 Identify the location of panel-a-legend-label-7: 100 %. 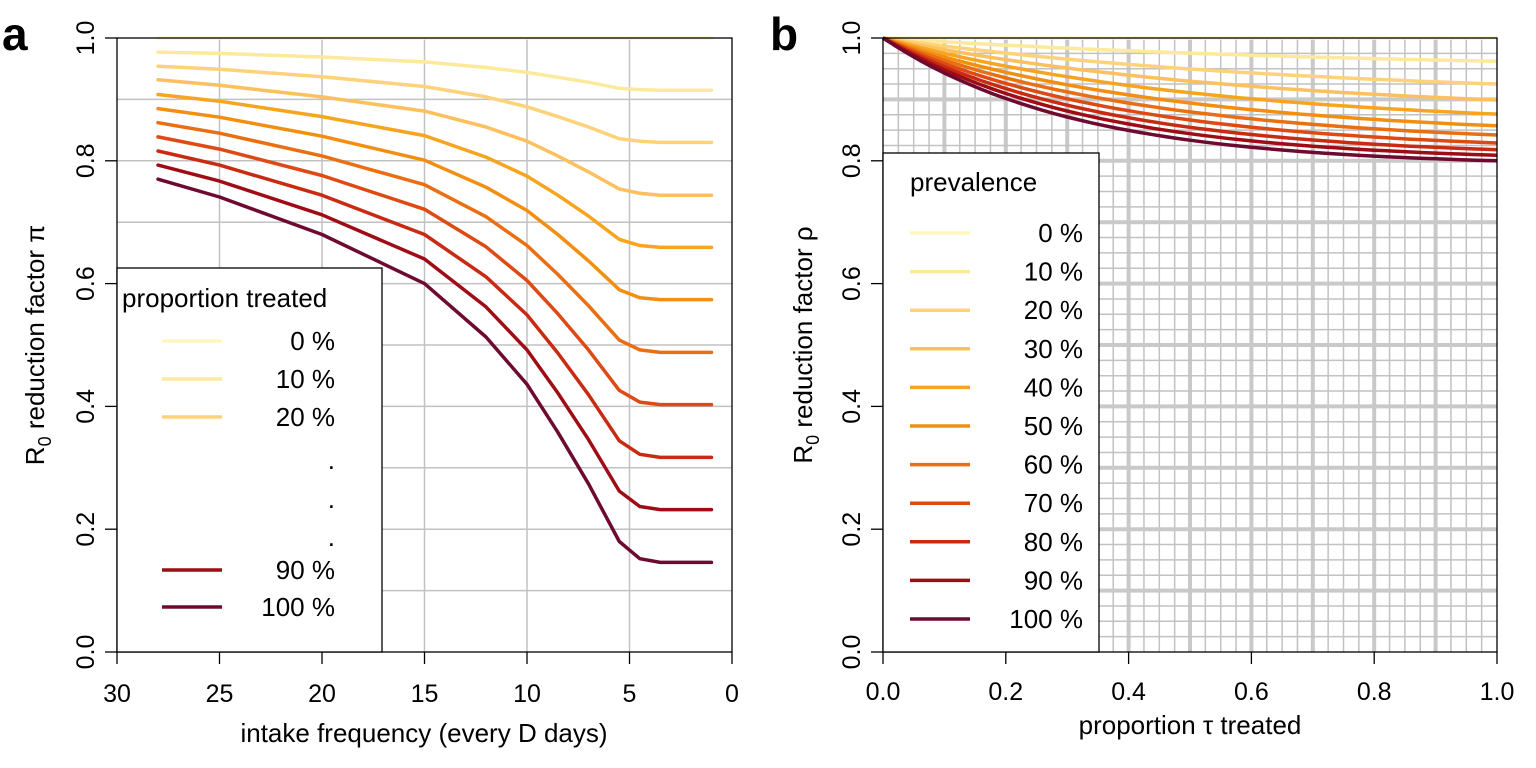
(298, 607).